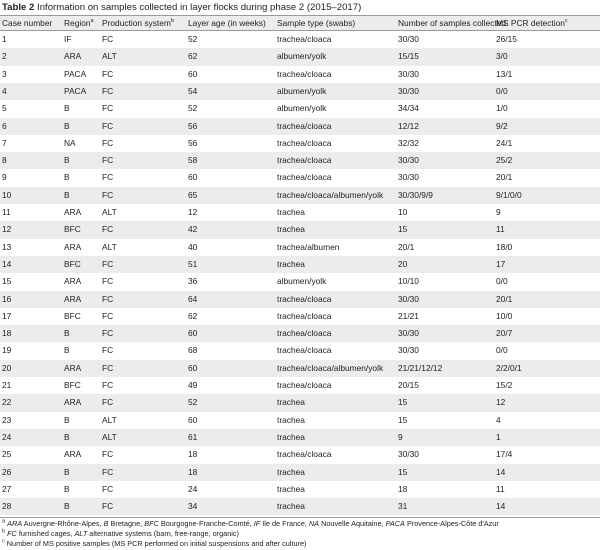  What do you see at coordinates (502, 90) in the screenshot?
I see `cell-ms-pcr-detection: 0/0` at bounding box center [502, 90].